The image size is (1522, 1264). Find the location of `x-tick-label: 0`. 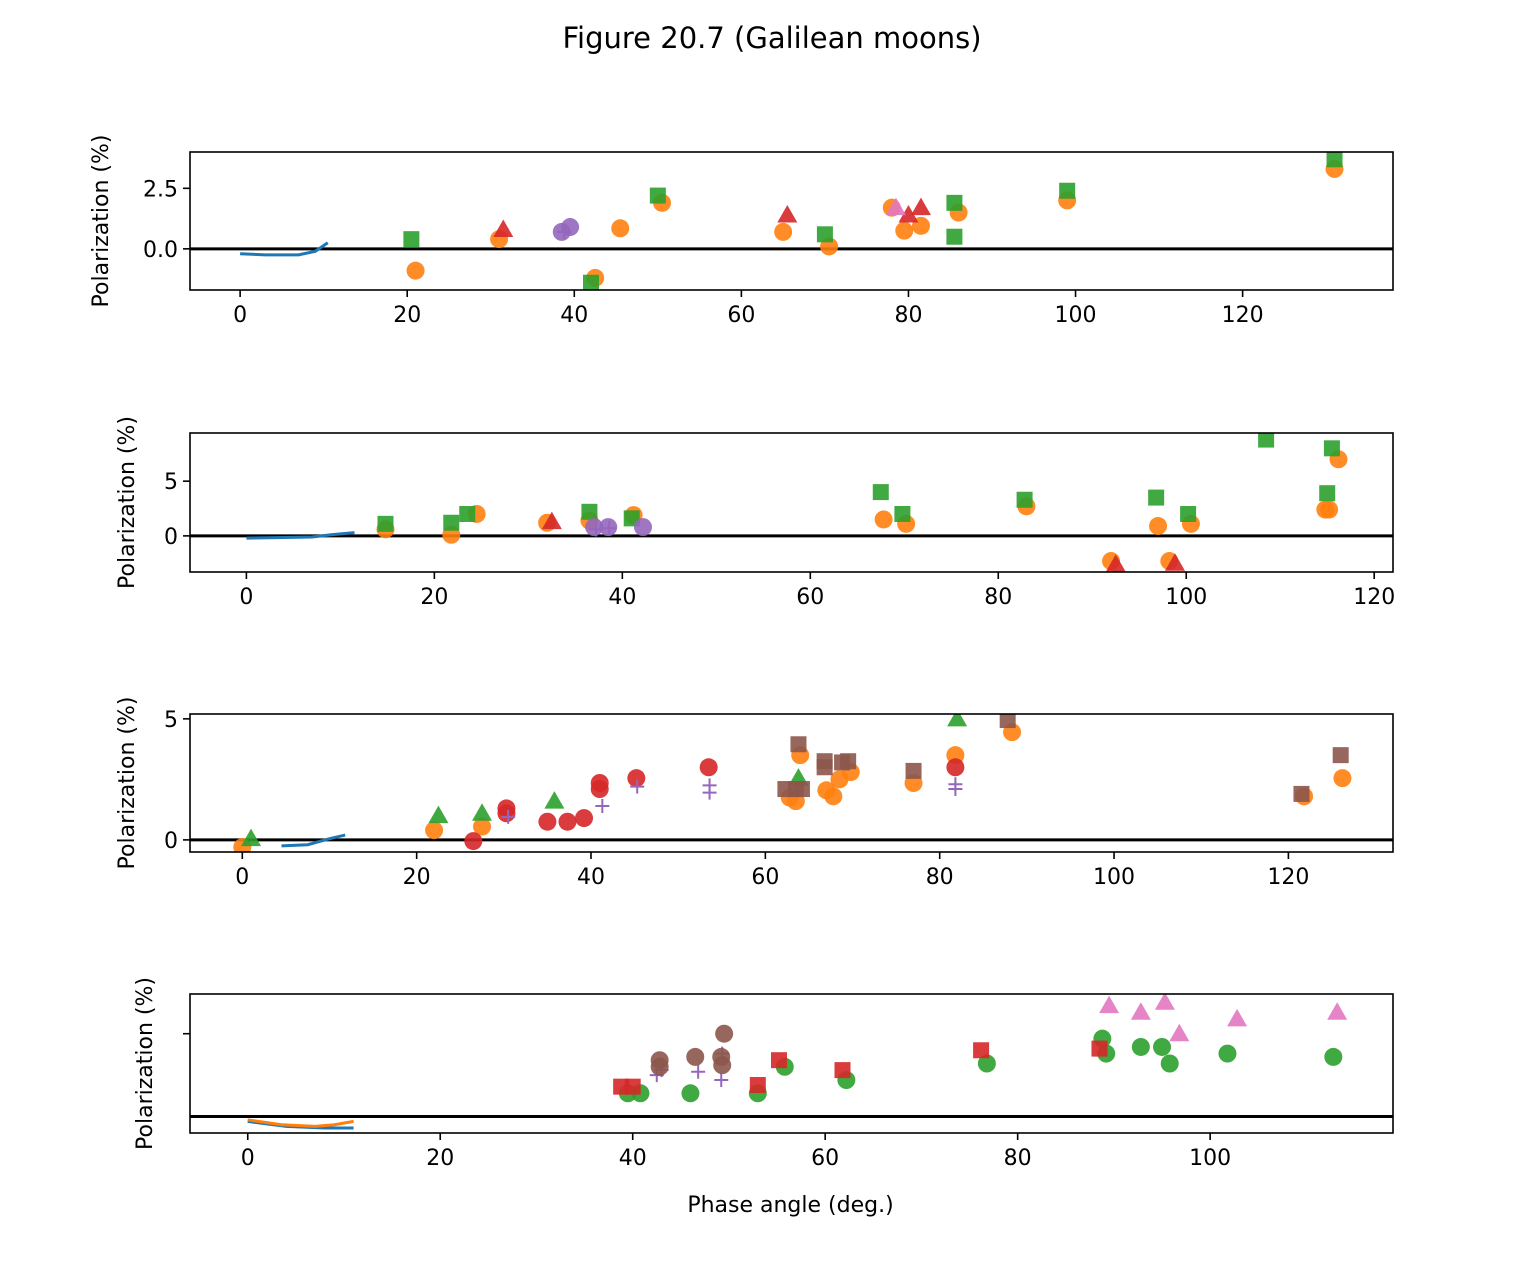

x-tick-label: 0 is located at coordinates (242, 877).